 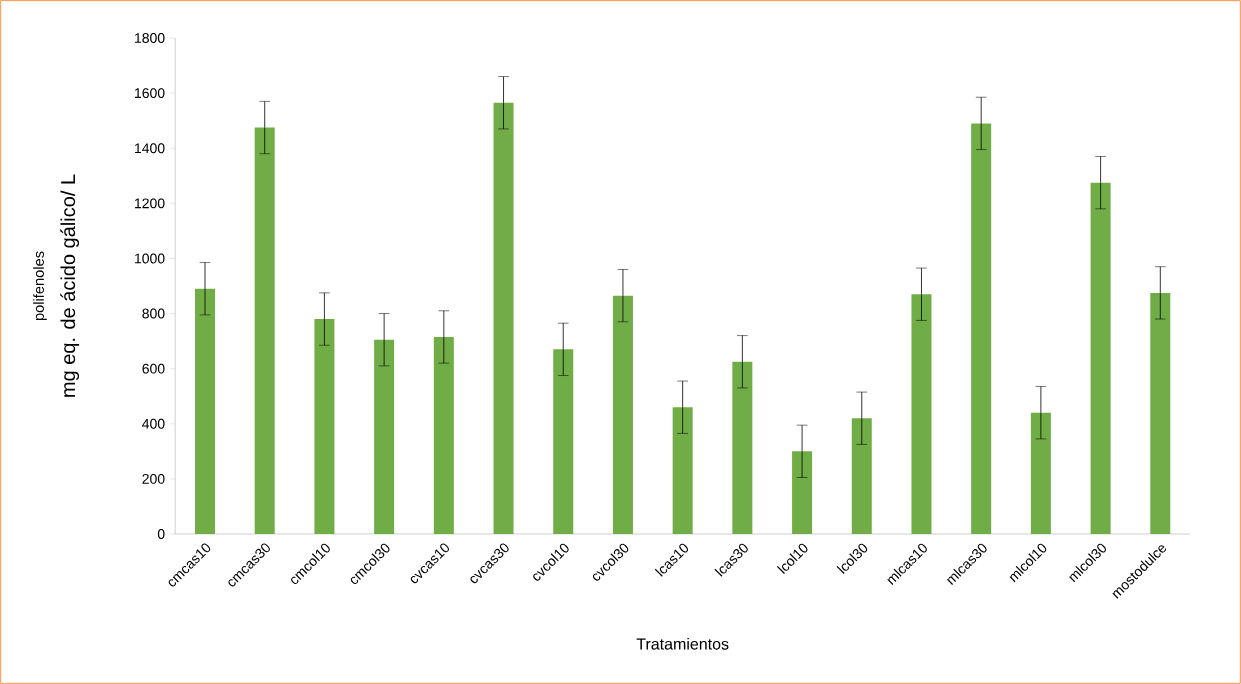 I want to click on y-tick-label: 1200, so click(x=150, y=203).